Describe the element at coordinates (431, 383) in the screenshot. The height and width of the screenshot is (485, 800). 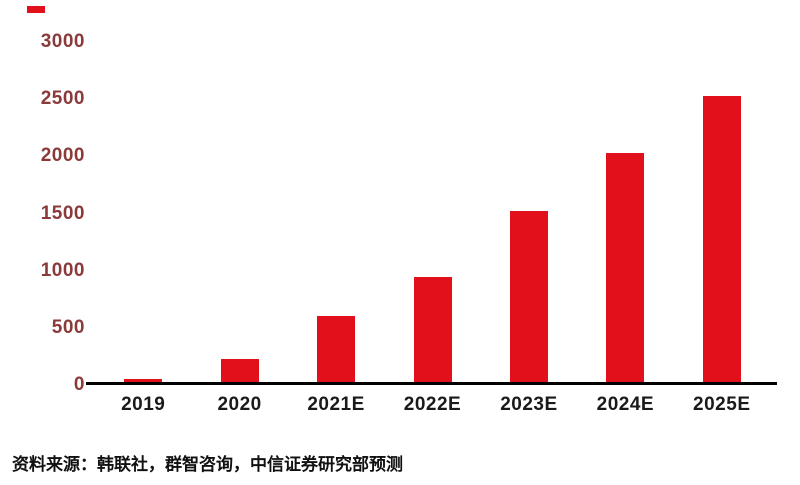
I see `x-axis-line` at that location.